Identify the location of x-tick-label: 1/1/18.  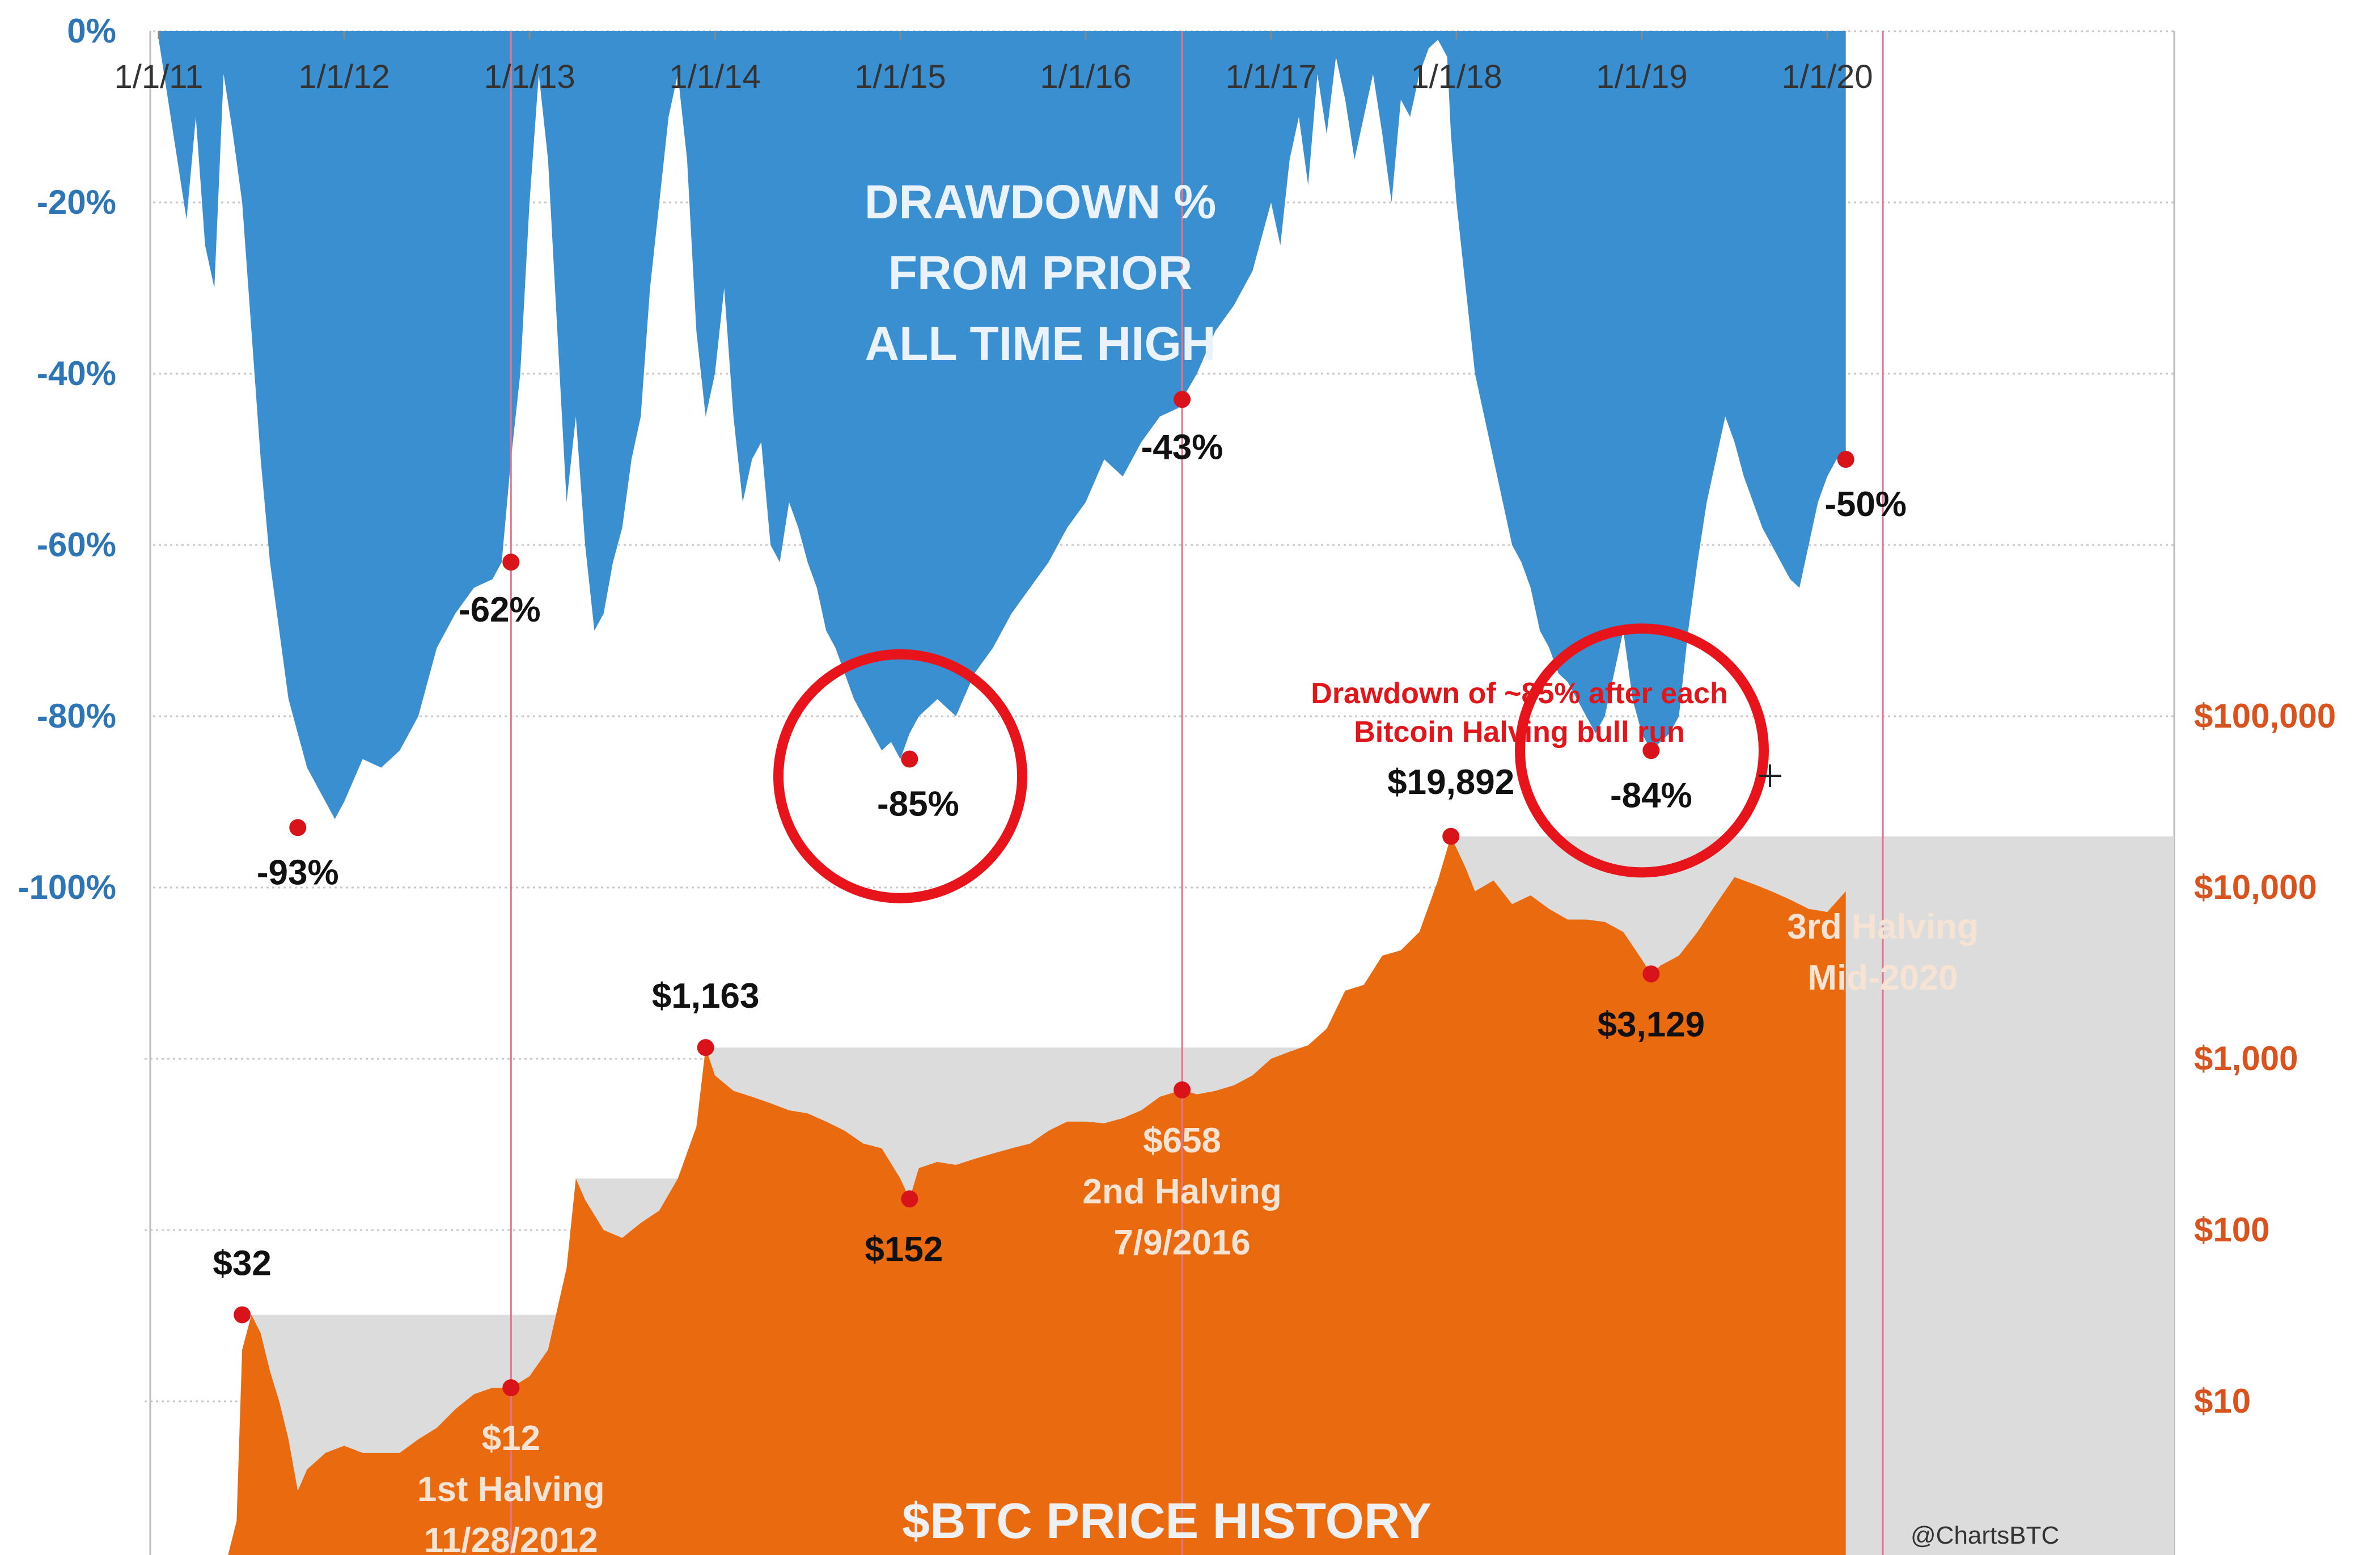
(1456, 76).